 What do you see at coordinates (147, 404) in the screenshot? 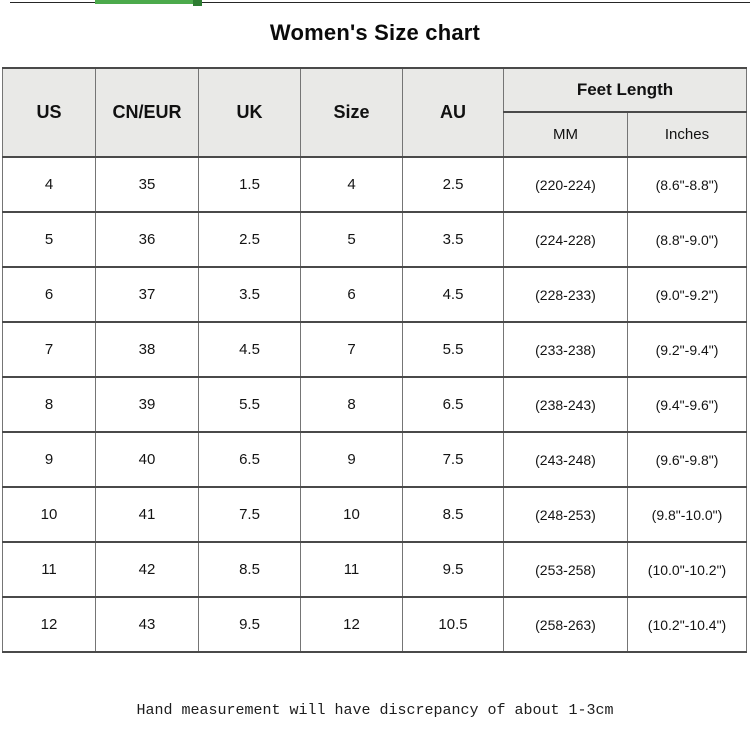
I see `cell-cn-eur: 39` at bounding box center [147, 404].